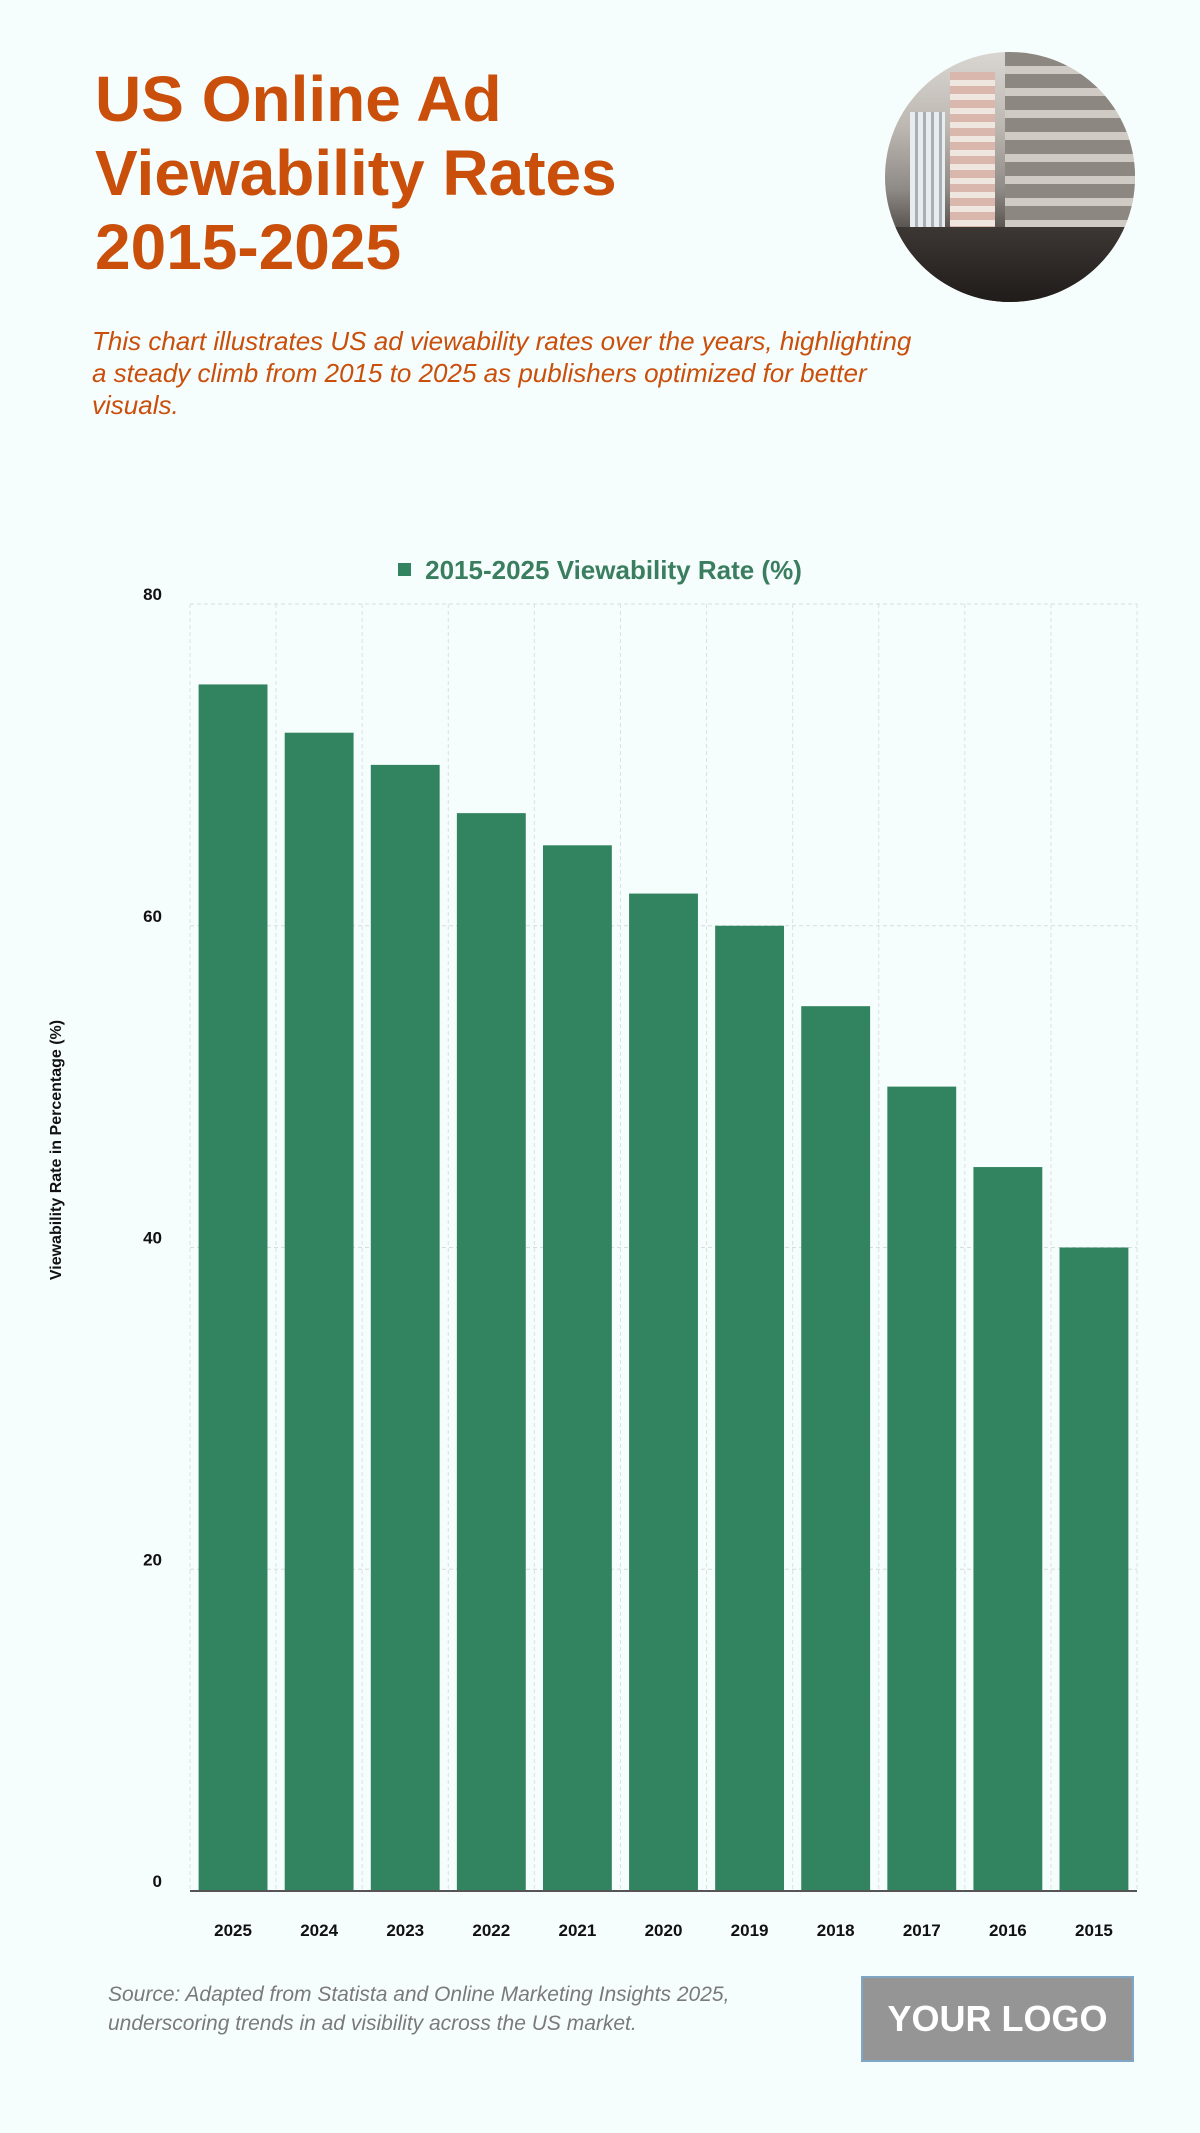  Describe the element at coordinates (405, 1930) in the screenshot. I see `x-tick-label: 2023` at that location.